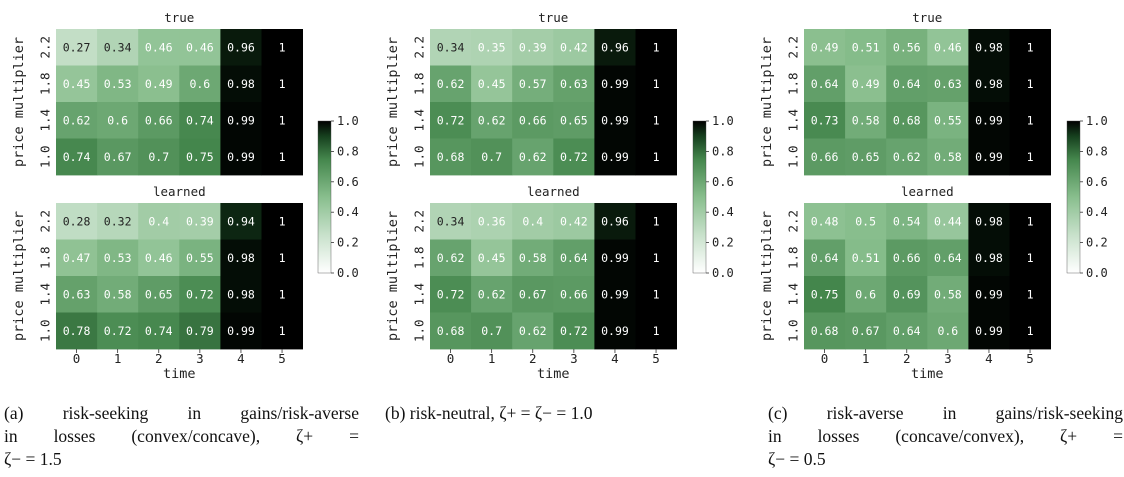  I want to click on cell-label: 0.58, so click(948, 157).